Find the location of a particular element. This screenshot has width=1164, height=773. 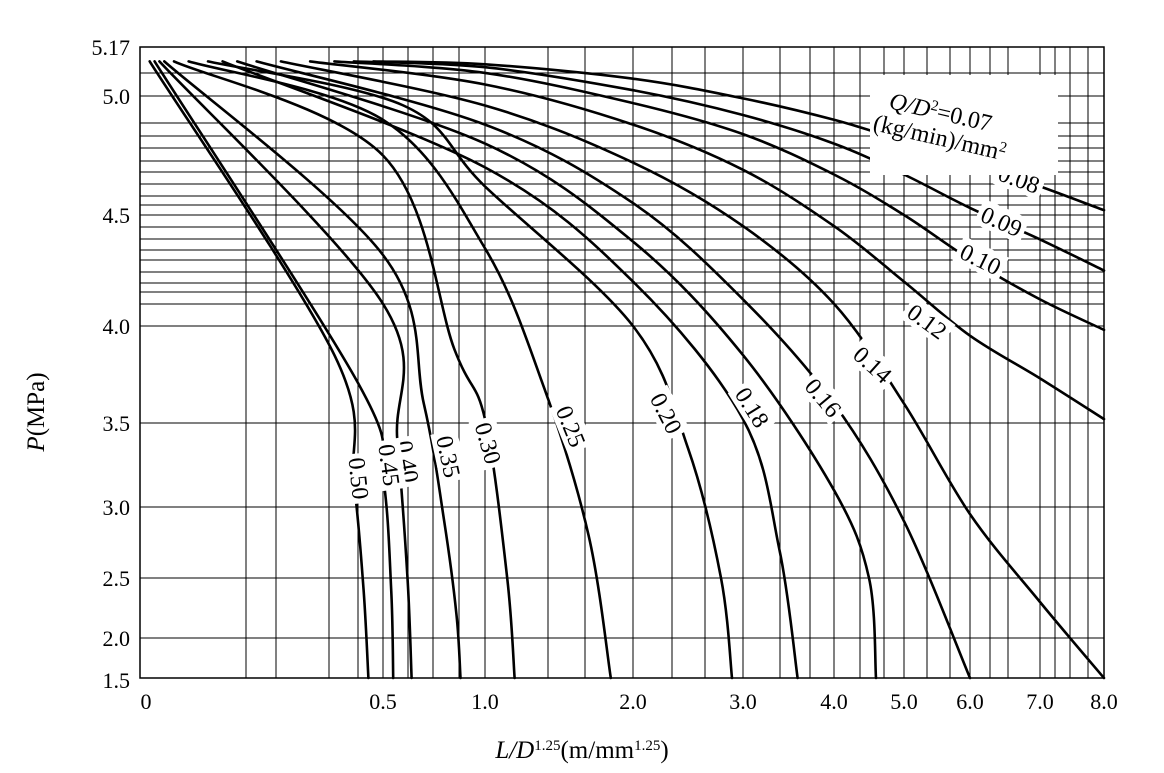

x-tick-label: 1.0 is located at coordinates (485, 701).